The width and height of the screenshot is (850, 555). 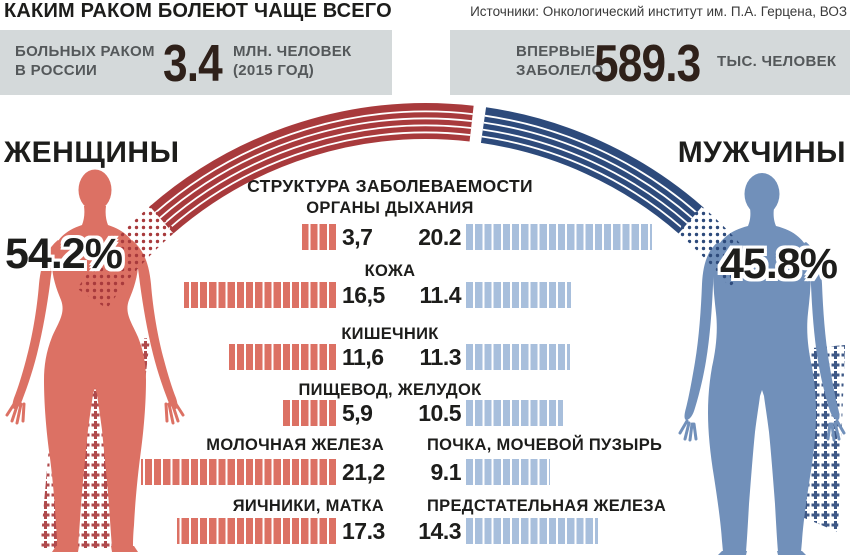 I want to click on women-value: 5,9, so click(x=357, y=413).